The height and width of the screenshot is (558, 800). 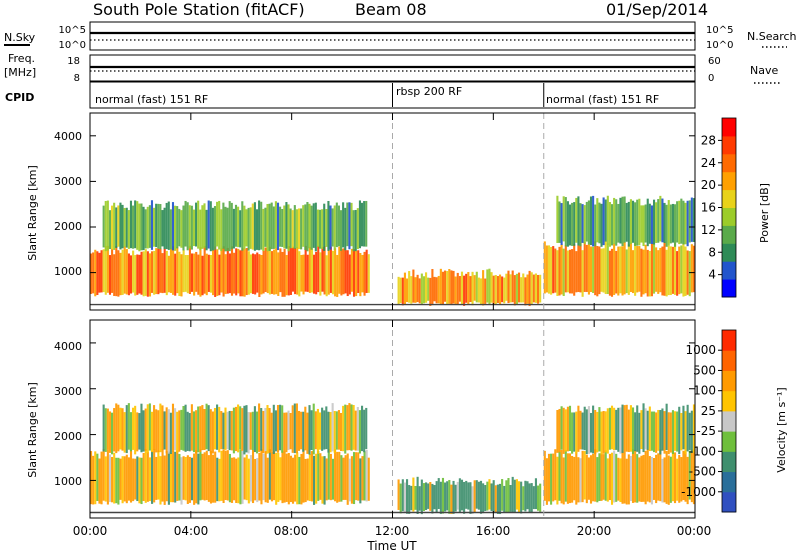 I want to click on velocity-colorbar-tick-label: 25, so click(x=708, y=411).